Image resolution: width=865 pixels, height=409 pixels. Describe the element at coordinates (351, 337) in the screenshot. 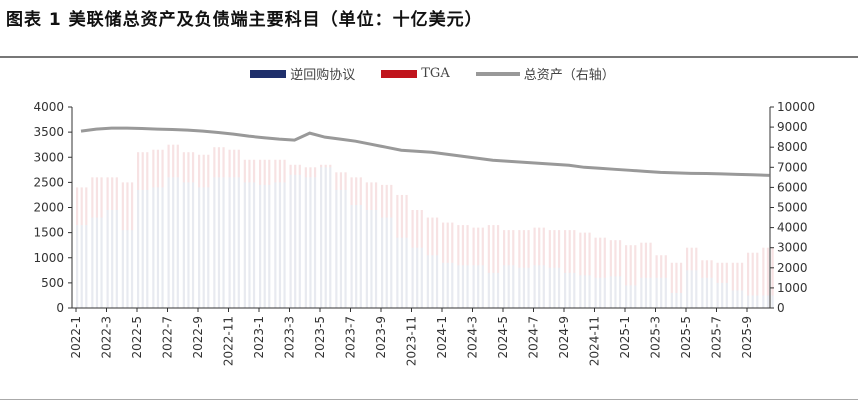

I see `x-tick-label: 2023-7` at that location.